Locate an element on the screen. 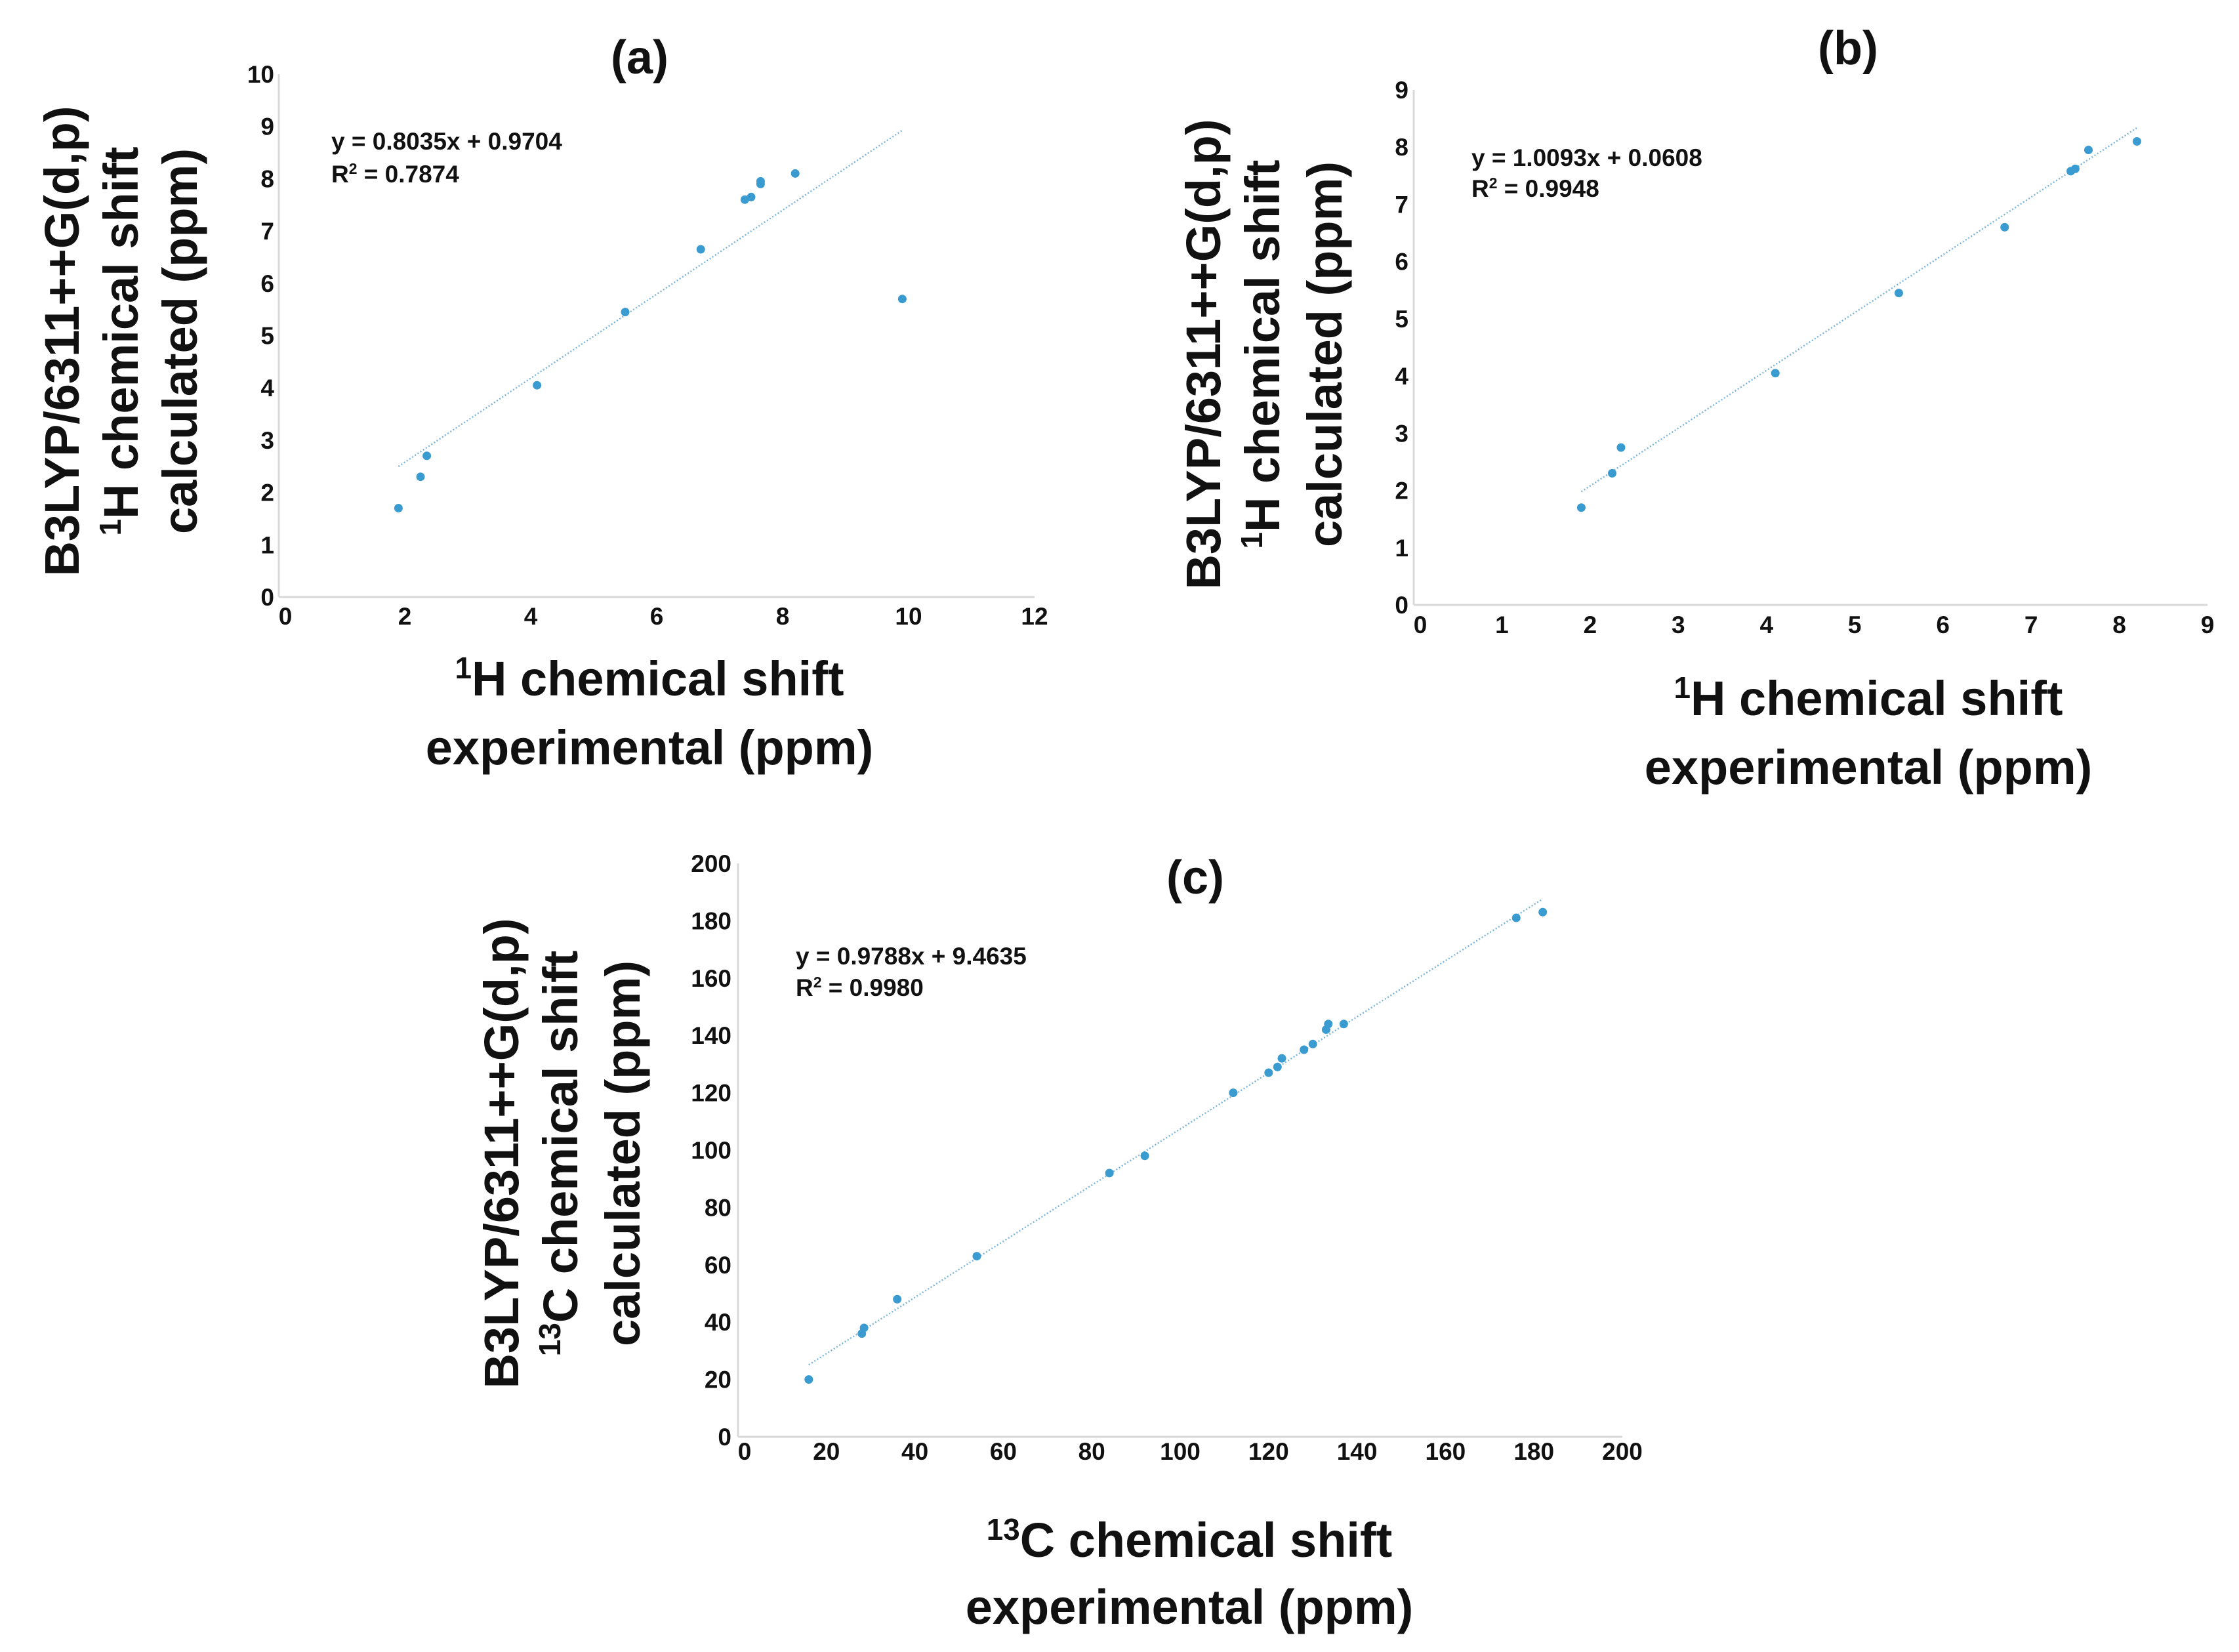 The image size is (2239, 1652). y-tick-label: 7 is located at coordinates (1401, 205).